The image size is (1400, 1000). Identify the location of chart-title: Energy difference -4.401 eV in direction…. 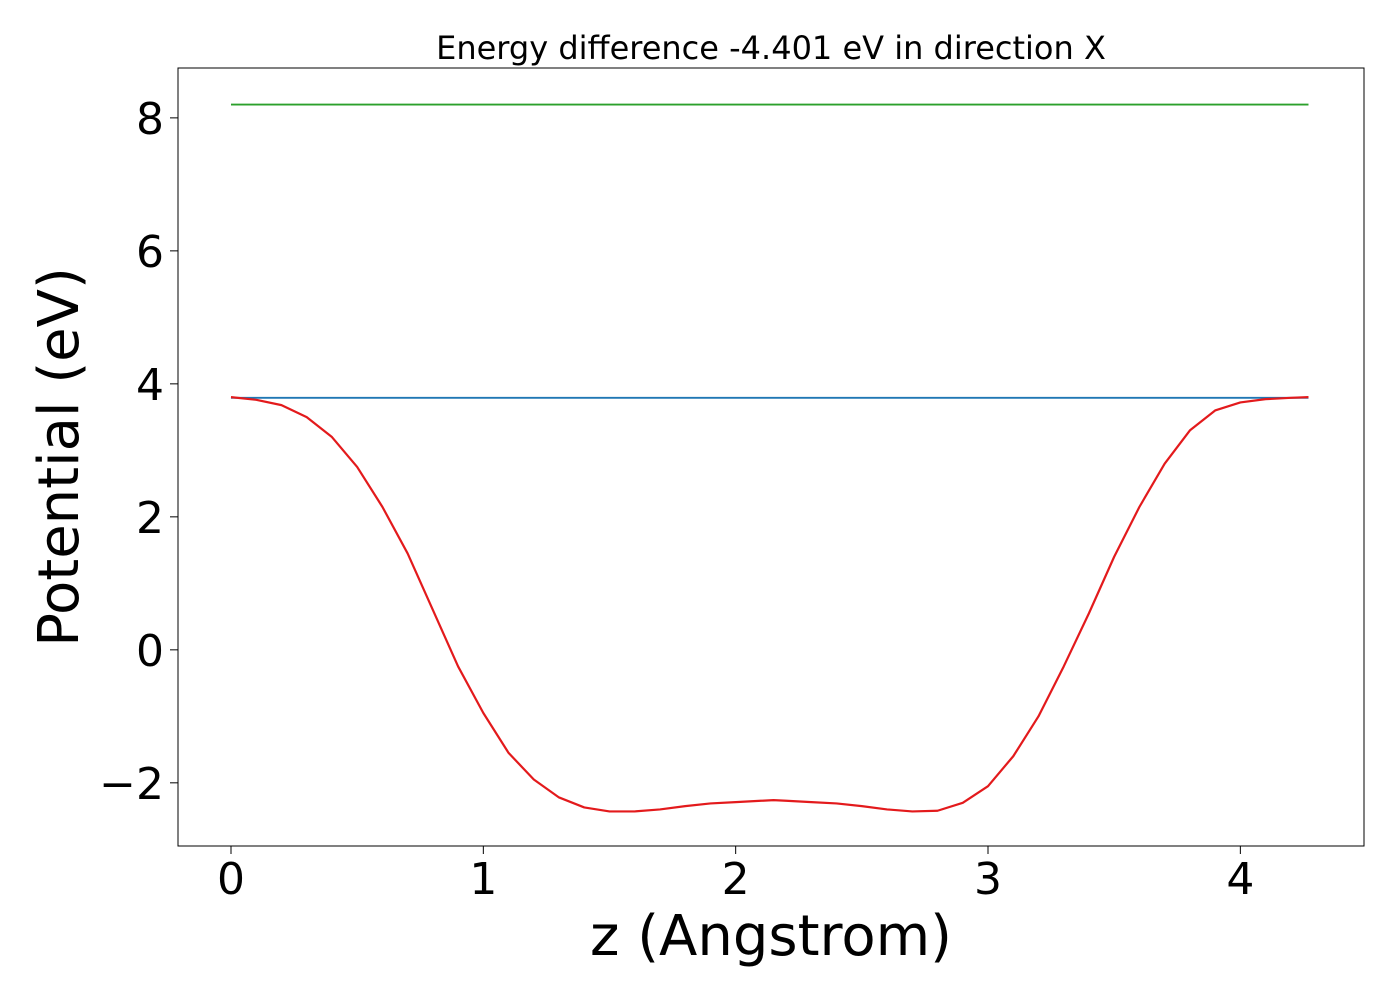
(771, 48).